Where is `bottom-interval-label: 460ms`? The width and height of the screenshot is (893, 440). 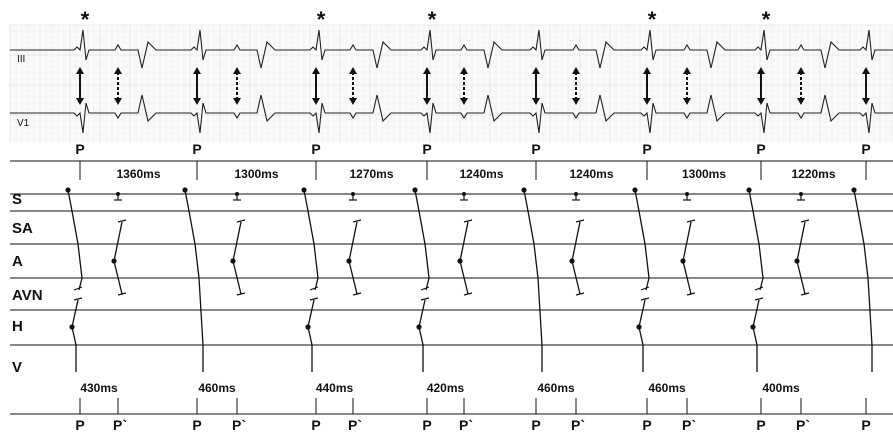
bottom-interval-label: 460ms is located at coordinates (217, 388).